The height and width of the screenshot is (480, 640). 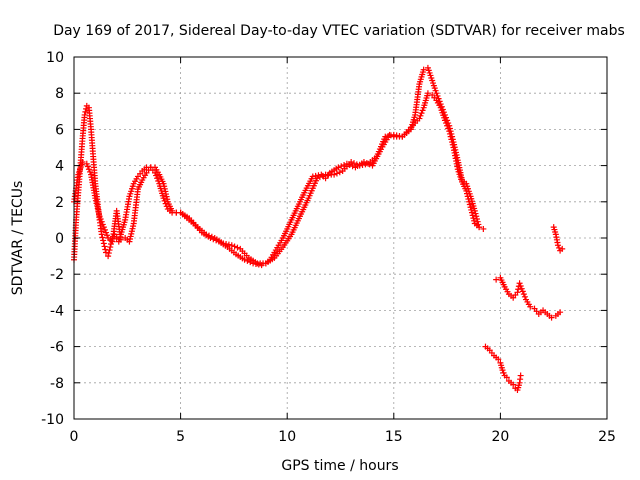 I want to click on y-axis-label: SDTVAR / TECUs, so click(x=18, y=238).